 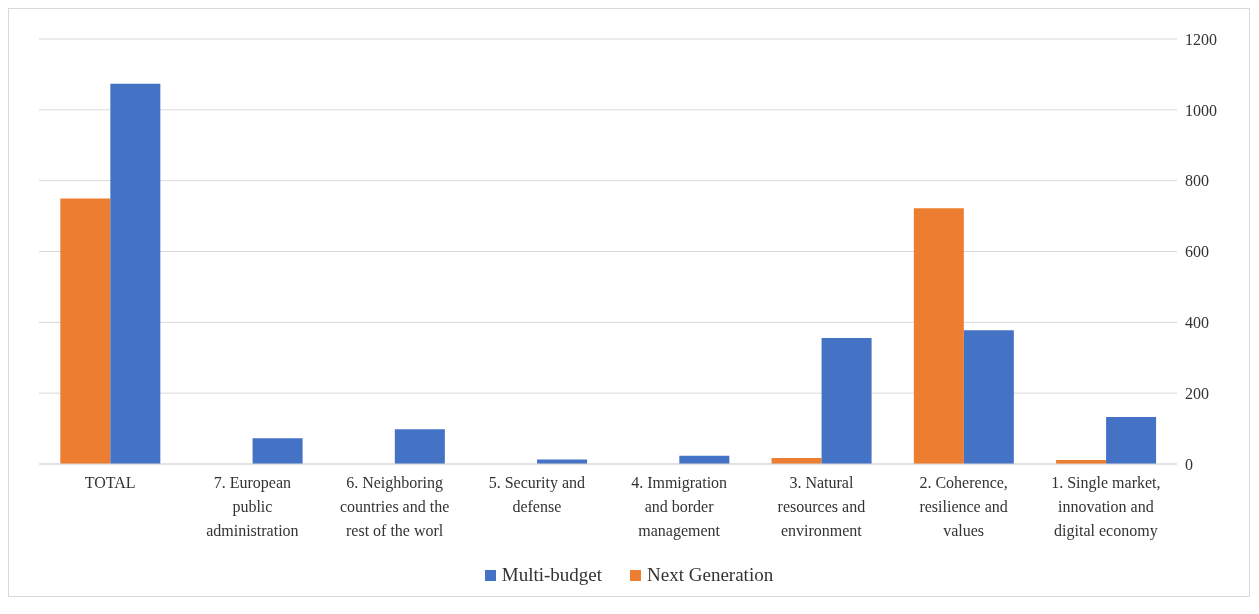 What do you see at coordinates (710, 575) in the screenshot?
I see `legend-label: Next Generation` at bounding box center [710, 575].